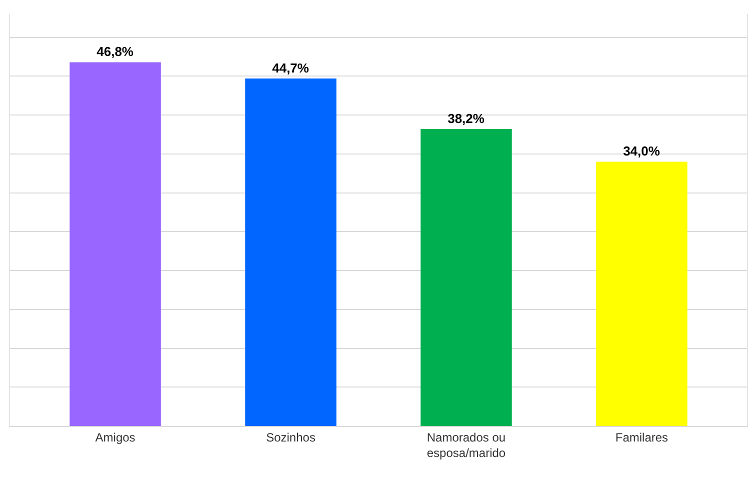 The width and height of the screenshot is (753, 484). I want to click on x-tick-label: Namorados ou esposa/marido, so click(466, 445).